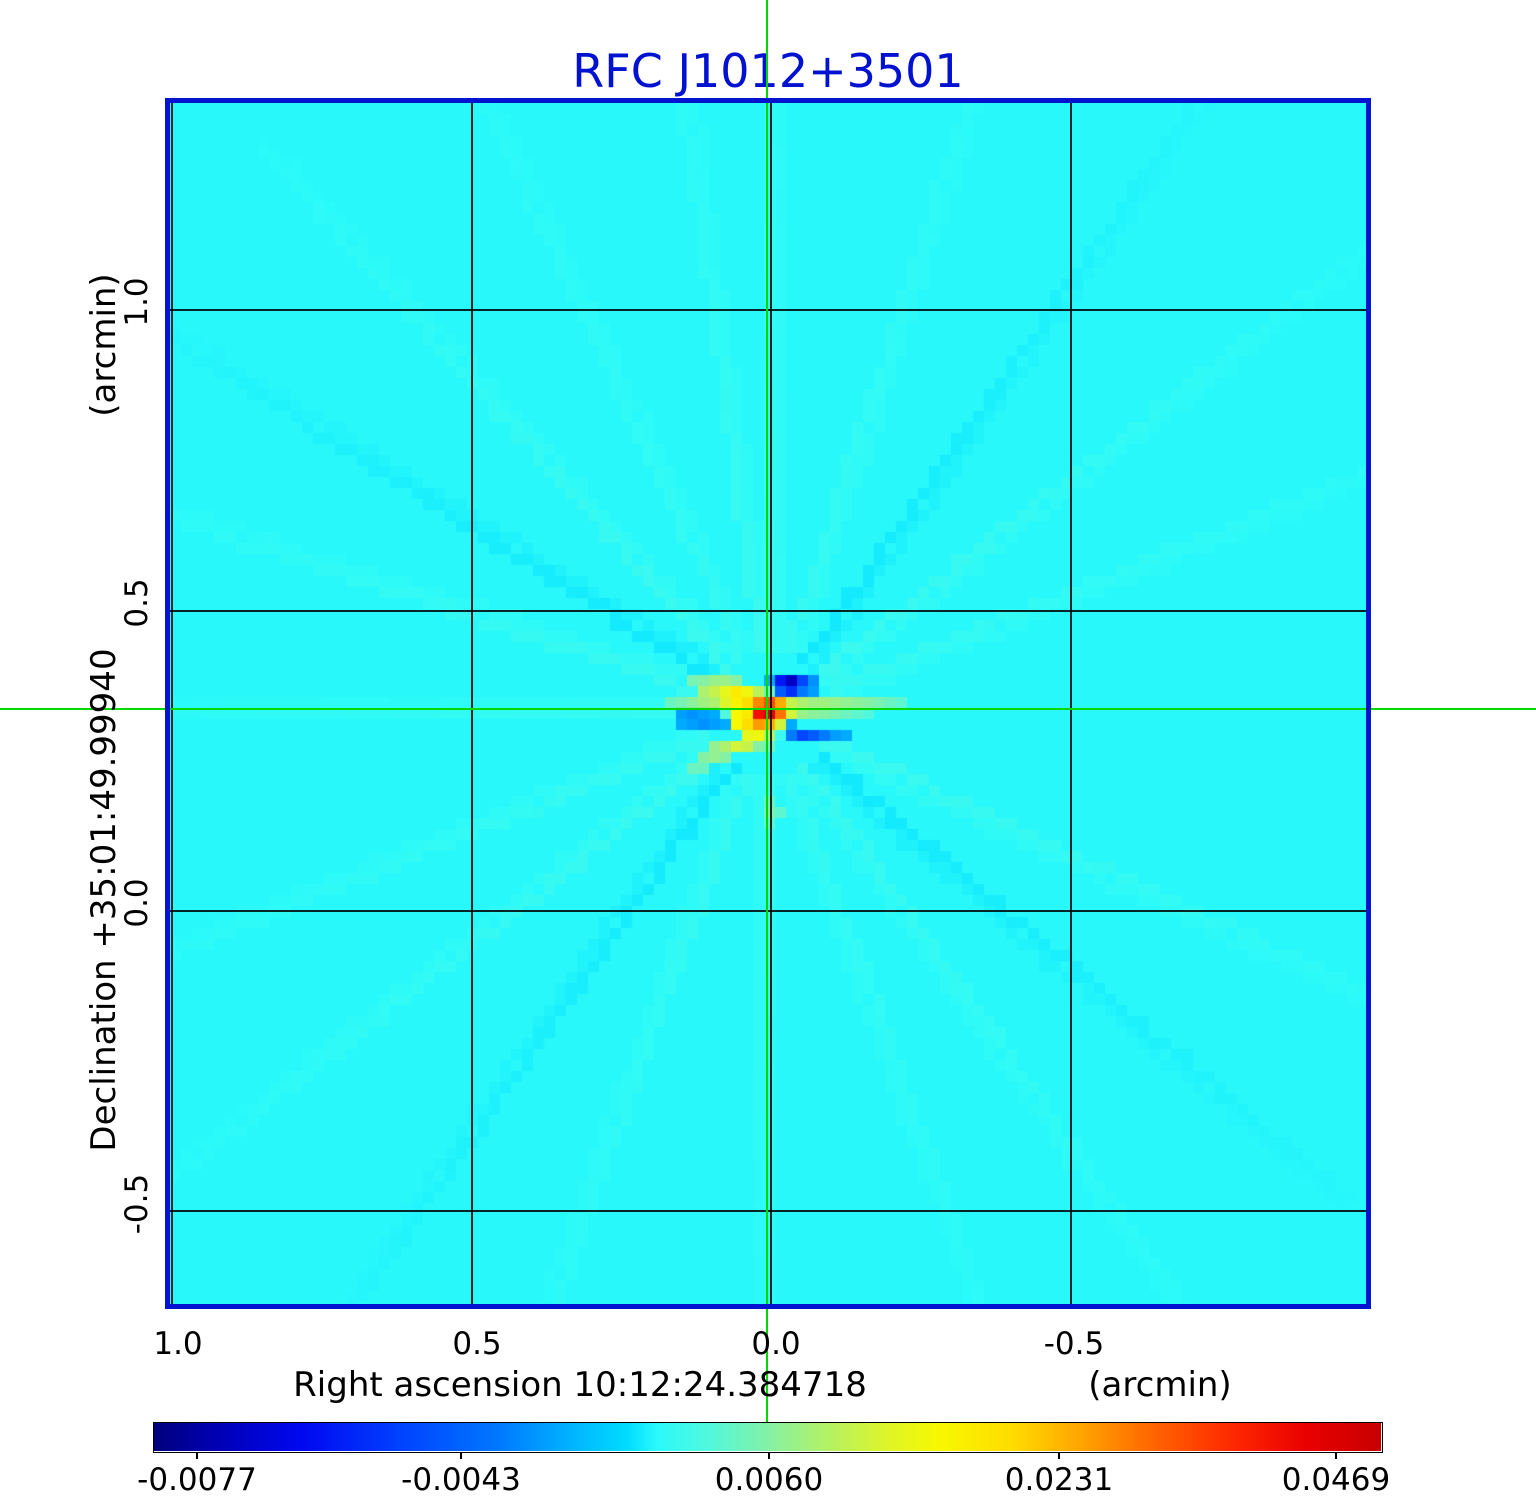 Image resolution: width=1536 pixels, height=1511 pixels. What do you see at coordinates (1160, 1385) in the screenshot?
I see `x-axis-unit-label: (arcmin)` at bounding box center [1160, 1385].